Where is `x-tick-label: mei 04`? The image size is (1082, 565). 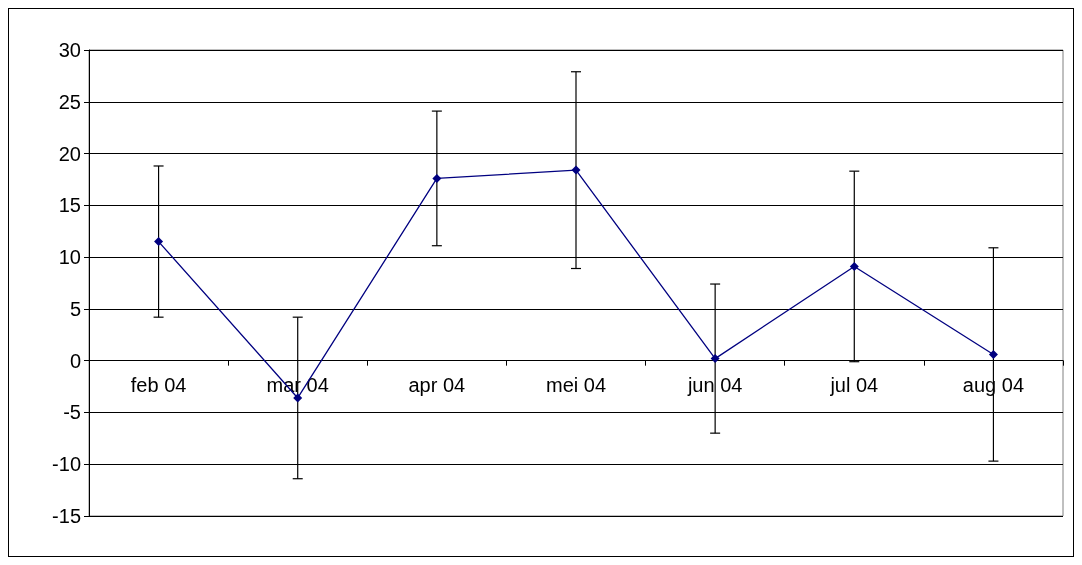 x-tick-label: mei 04 is located at coordinates (576, 384).